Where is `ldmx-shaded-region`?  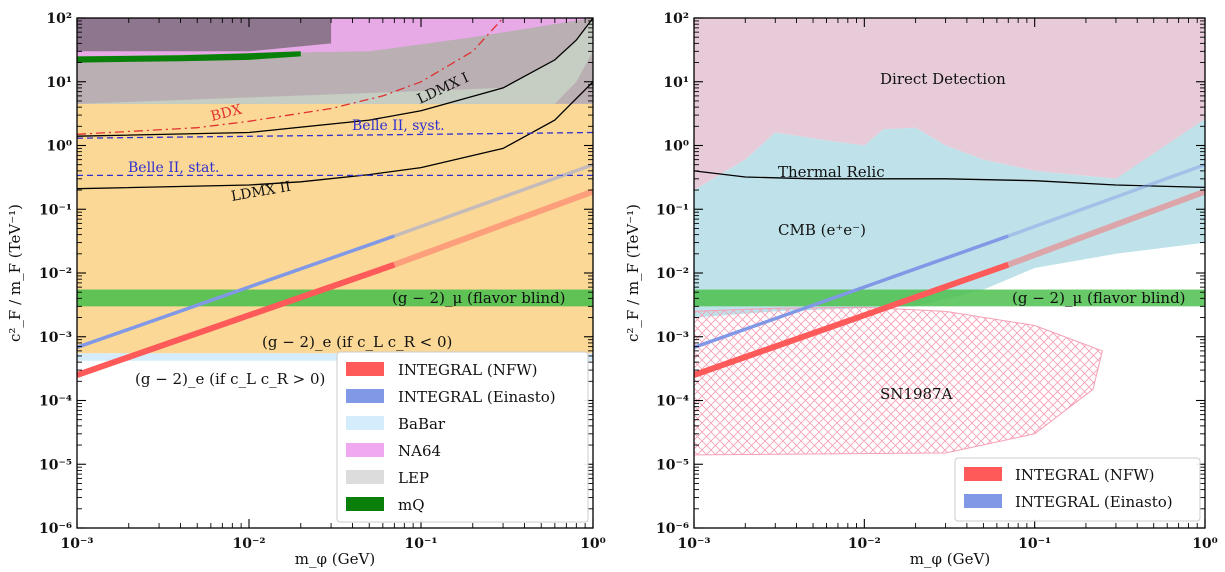
ldmx-shaded-region is located at coordinates (335, 61).